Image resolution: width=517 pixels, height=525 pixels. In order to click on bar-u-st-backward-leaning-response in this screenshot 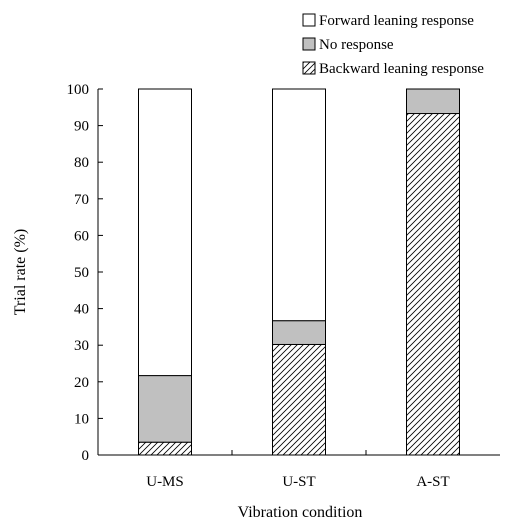, I will do `click(299, 399)`.